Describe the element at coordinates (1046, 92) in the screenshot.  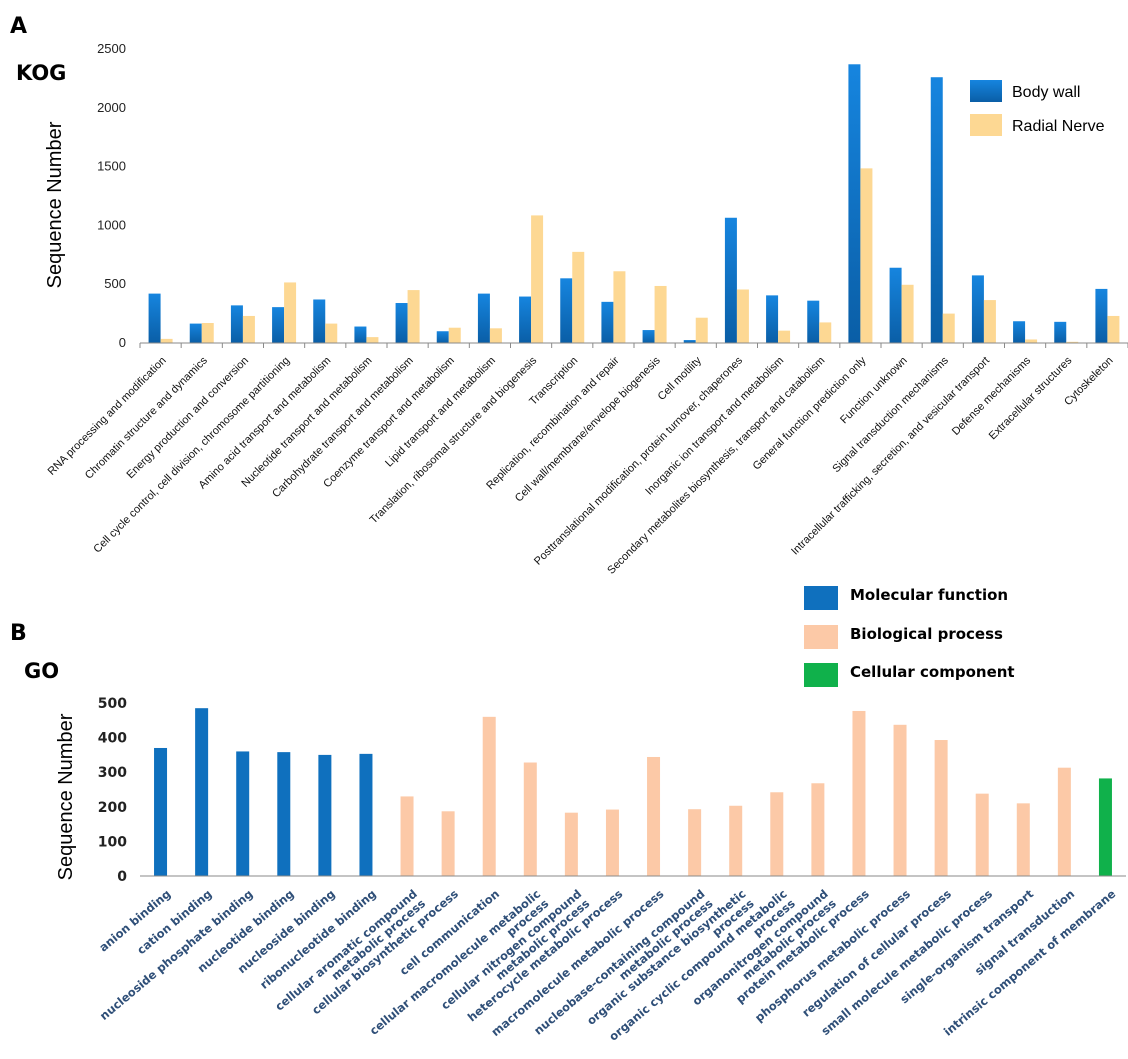
I see `legend-label-body-wall: Body wall` at that location.